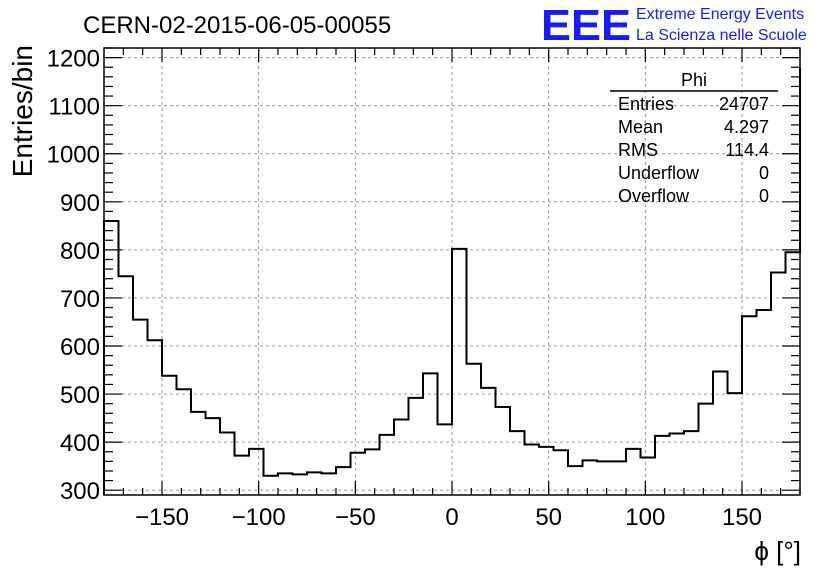 This screenshot has height=572, width=836. I want to click on stats-row-label: RMS, so click(638, 150).